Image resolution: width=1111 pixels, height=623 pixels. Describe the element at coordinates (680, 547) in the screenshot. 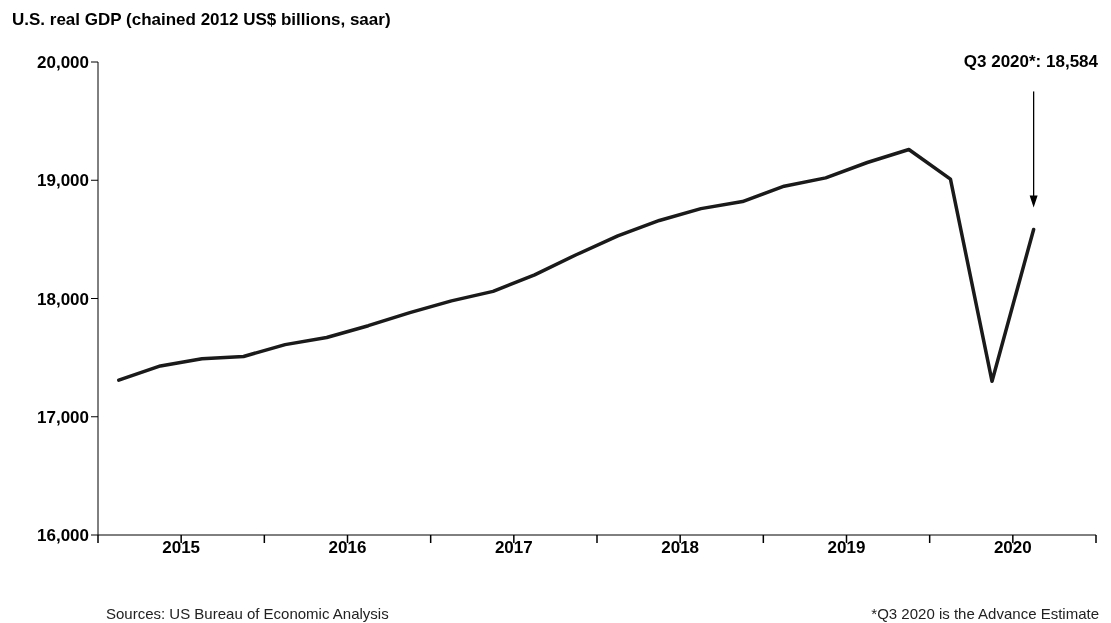

I see `x-tick-label: 2018` at that location.